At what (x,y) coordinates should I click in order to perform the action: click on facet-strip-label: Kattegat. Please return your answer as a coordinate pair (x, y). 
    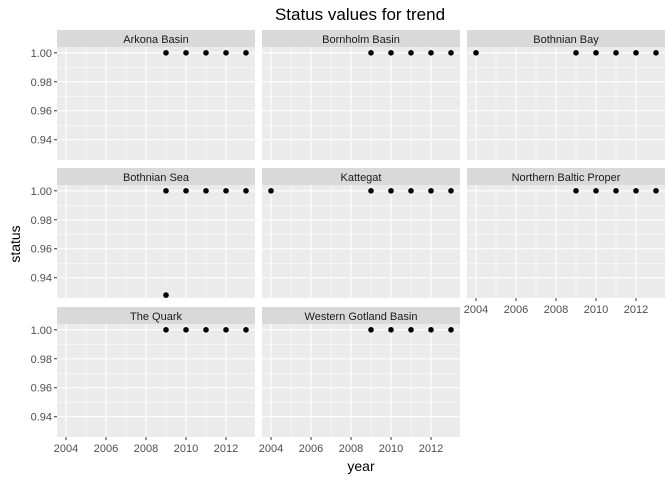
    Looking at the image, I should click on (361, 178).